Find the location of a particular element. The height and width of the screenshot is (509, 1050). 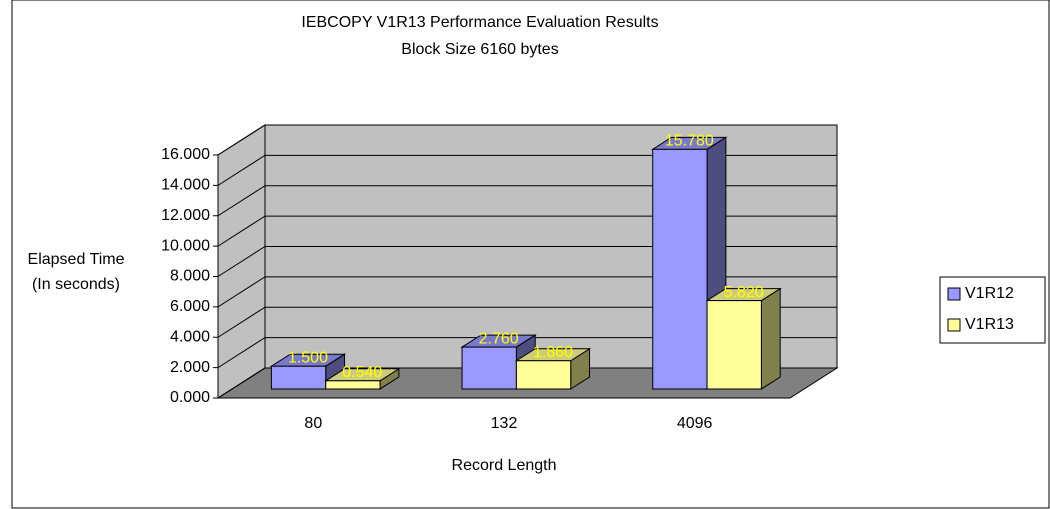

x-axis-label: Record Length is located at coordinates (504, 465).